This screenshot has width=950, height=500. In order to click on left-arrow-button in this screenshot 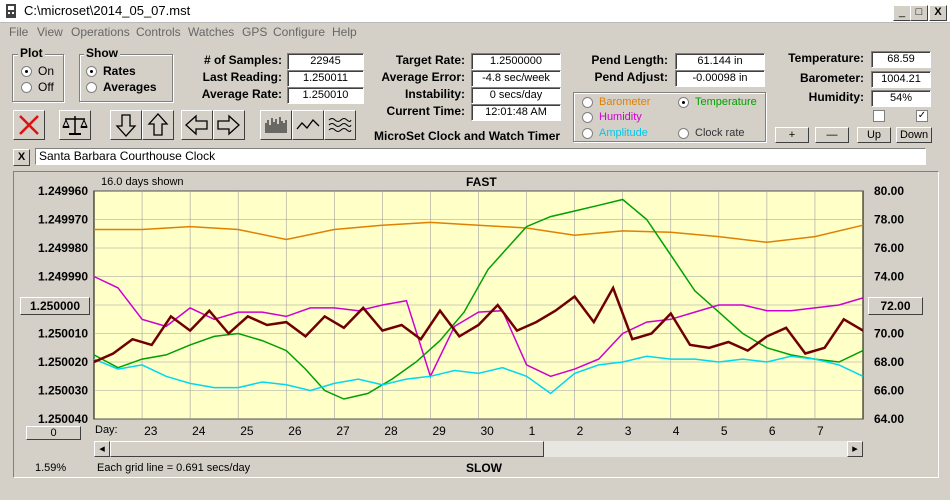, I will do `click(197, 125)`.